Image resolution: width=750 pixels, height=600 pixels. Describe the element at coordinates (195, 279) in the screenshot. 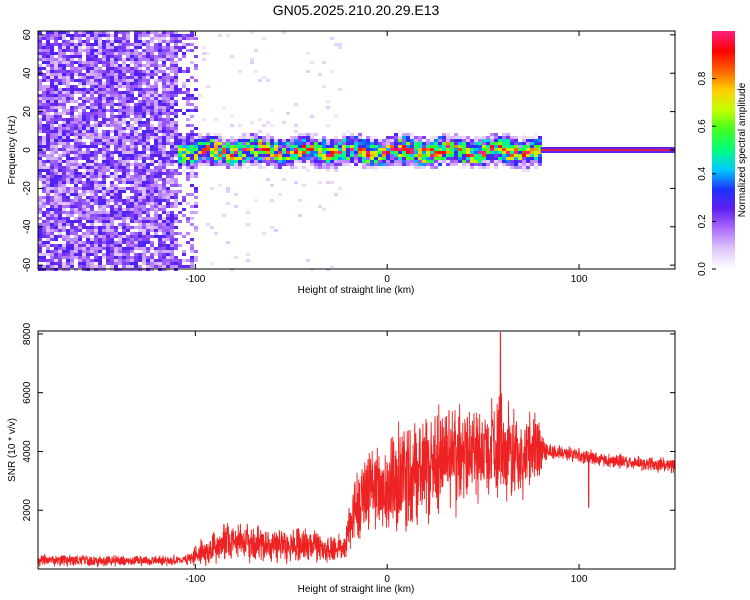

I see `x-tick-label: -100` at that location.